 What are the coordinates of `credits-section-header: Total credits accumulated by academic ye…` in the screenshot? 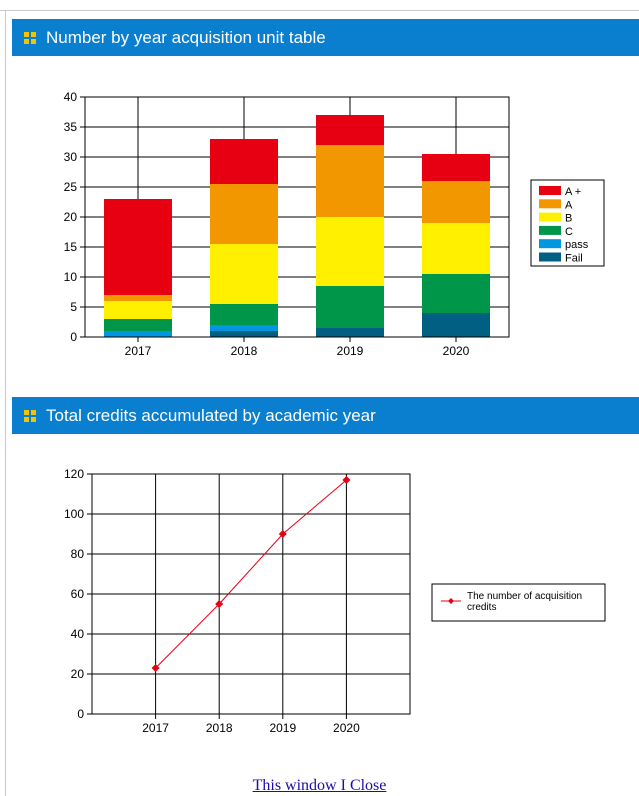 It's located at (325, 415).